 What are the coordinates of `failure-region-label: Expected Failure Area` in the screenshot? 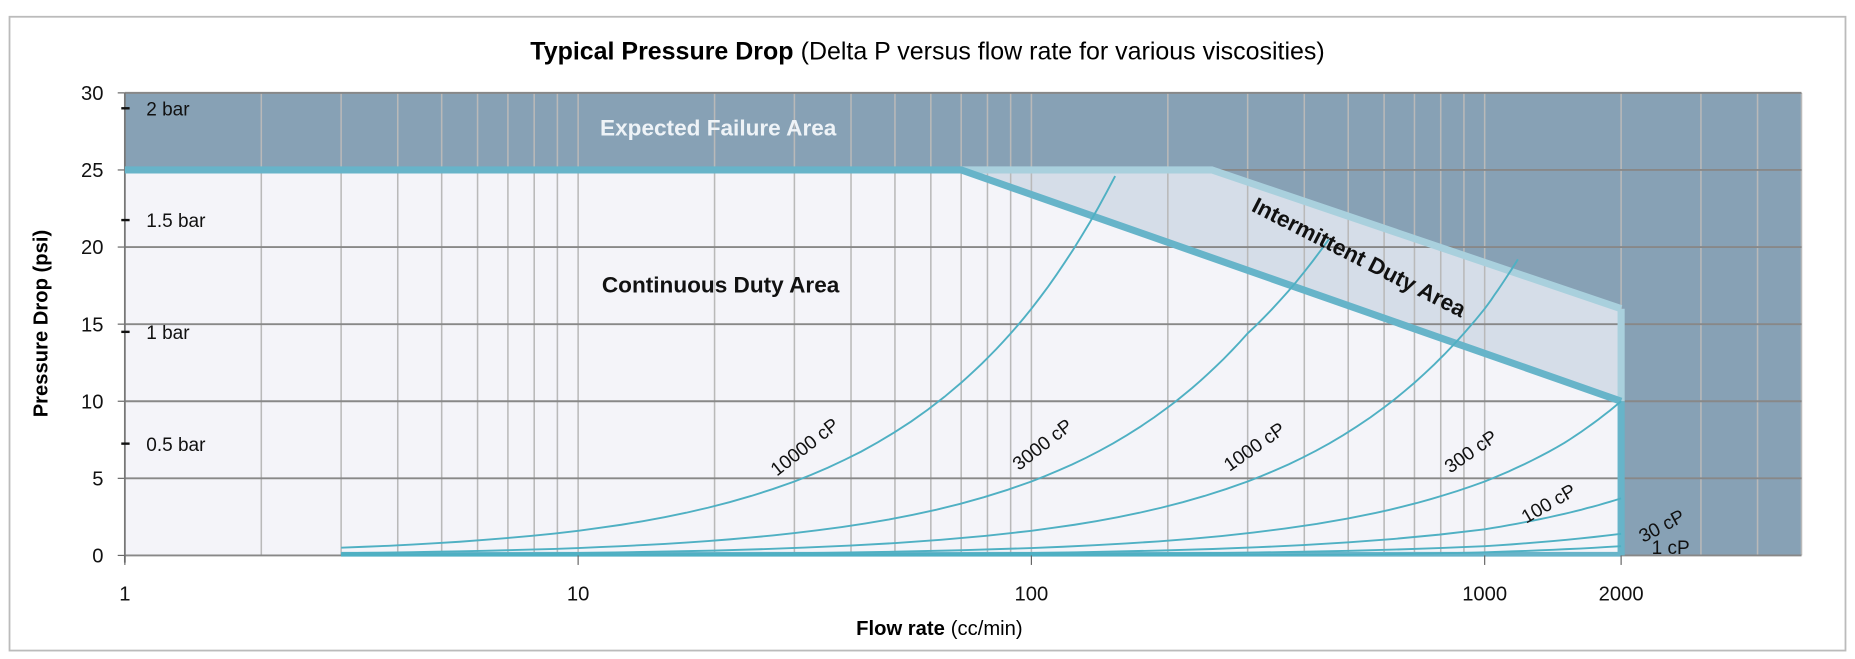 It's located at (718, 128).